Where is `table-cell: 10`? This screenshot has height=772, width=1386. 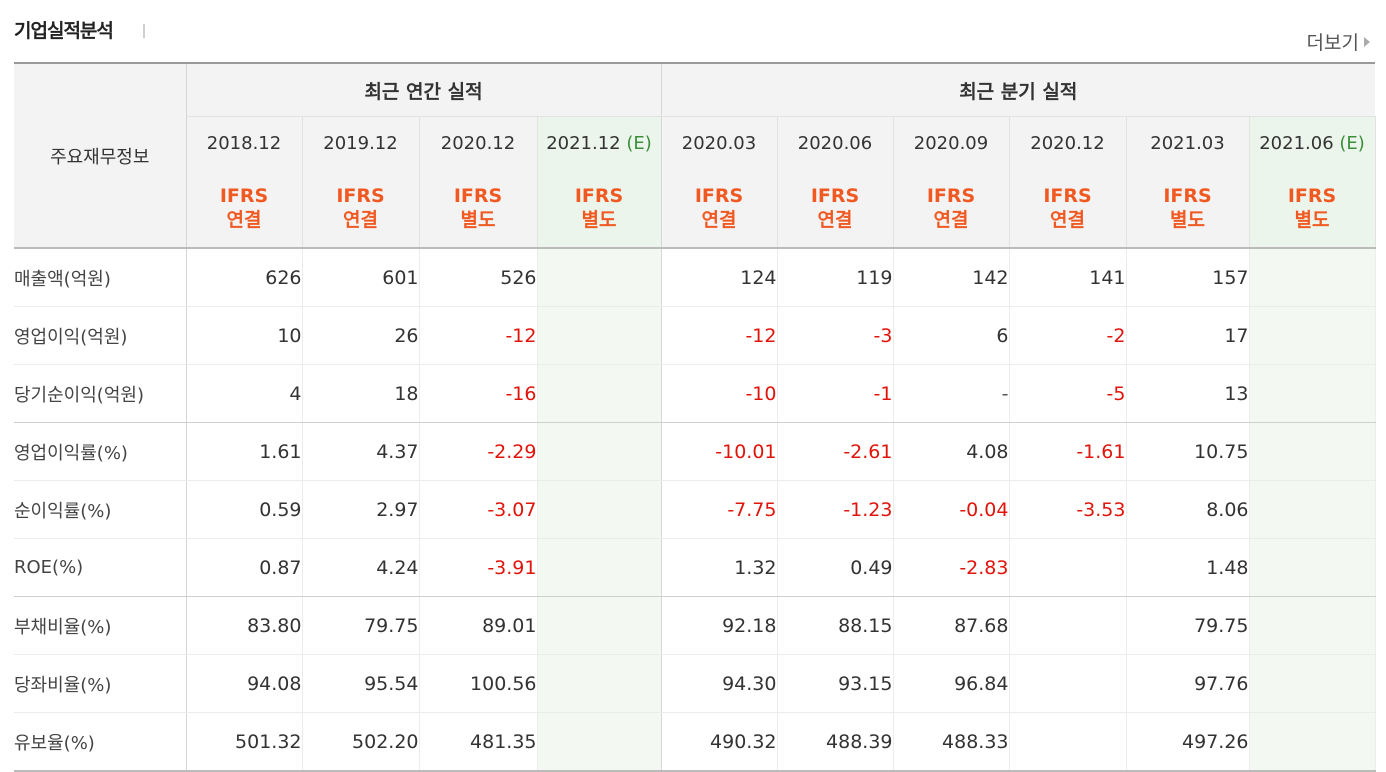 table-cell: 10 is located at coordinates (244, 335).